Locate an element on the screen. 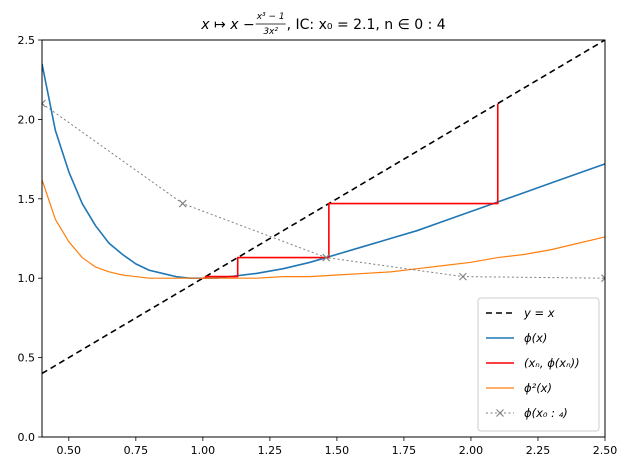 The width and height of the screenshot is (630, 470). legend-item: y = x is located at coordinates (520, 313).